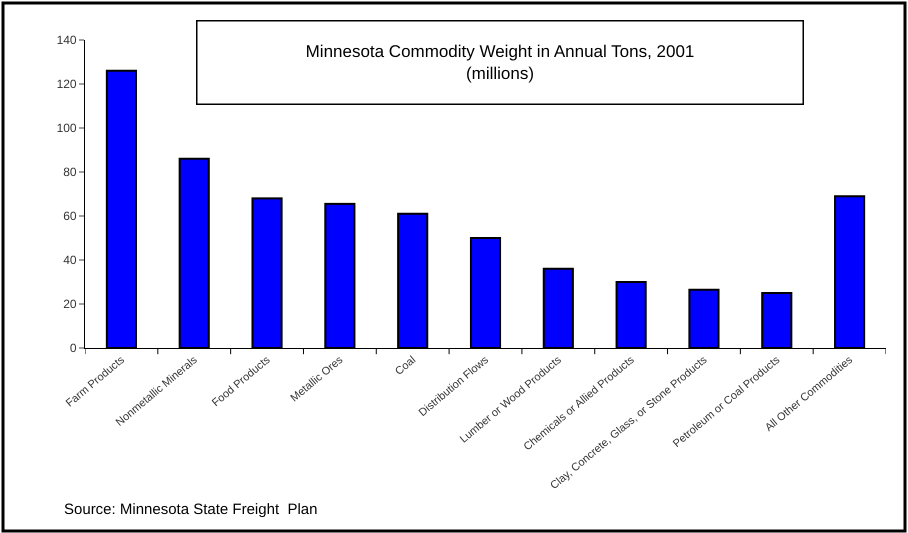 Image resolution: width=908 pixels, height=533 pixels. I want to click on y-tick-label: 40, so click(70, 260).